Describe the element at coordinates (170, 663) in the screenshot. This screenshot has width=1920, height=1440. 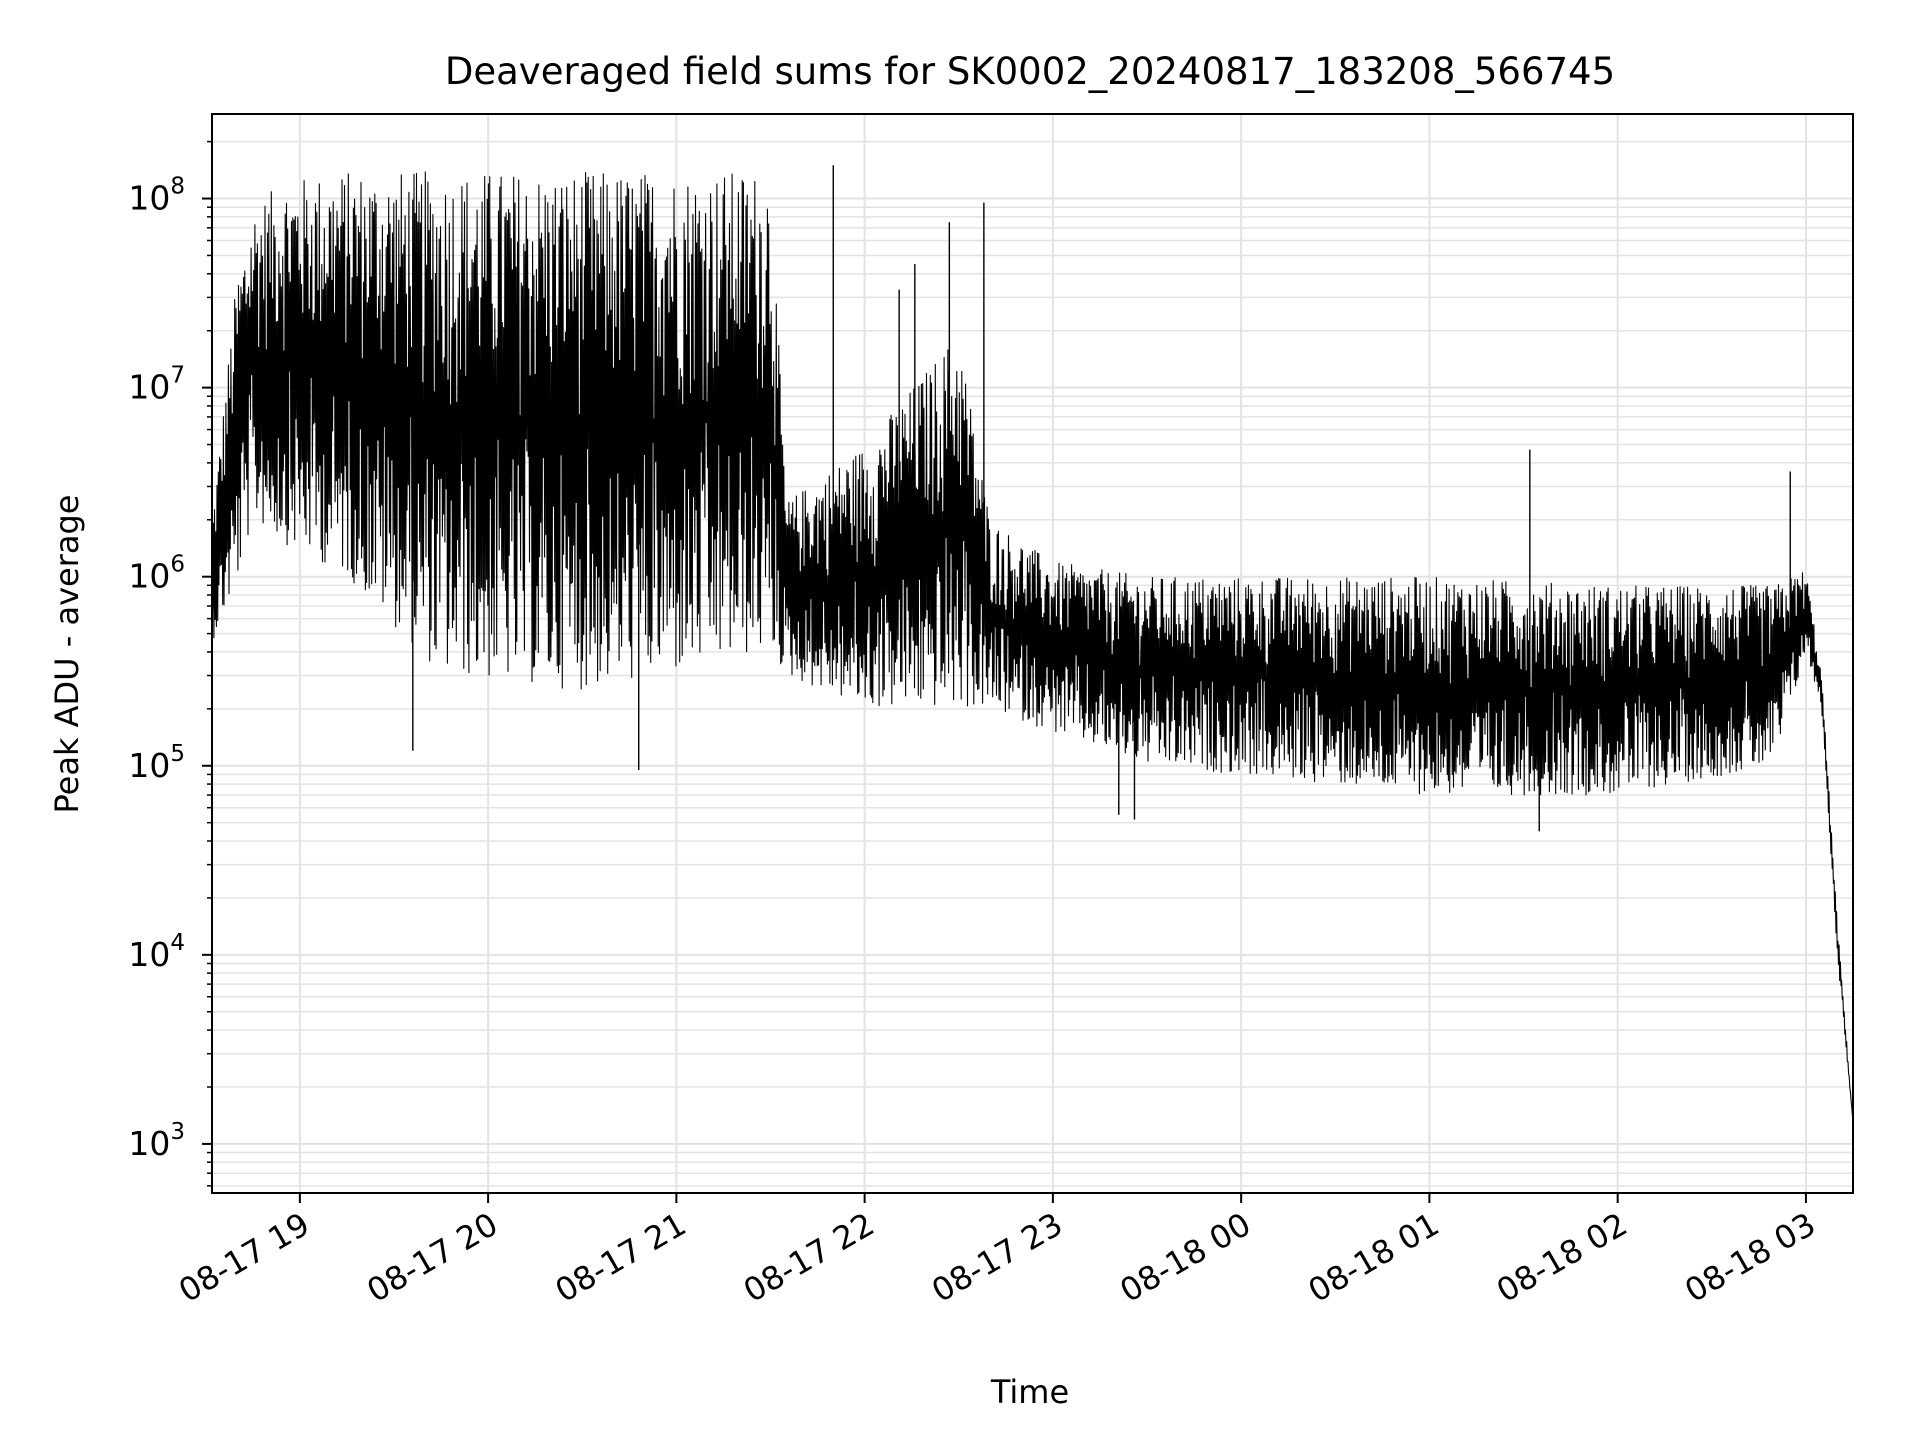
I see `y-axis: 10³ 10⁴ 10⁵ 10⁶ 10⁷ 10⁸` at that location.